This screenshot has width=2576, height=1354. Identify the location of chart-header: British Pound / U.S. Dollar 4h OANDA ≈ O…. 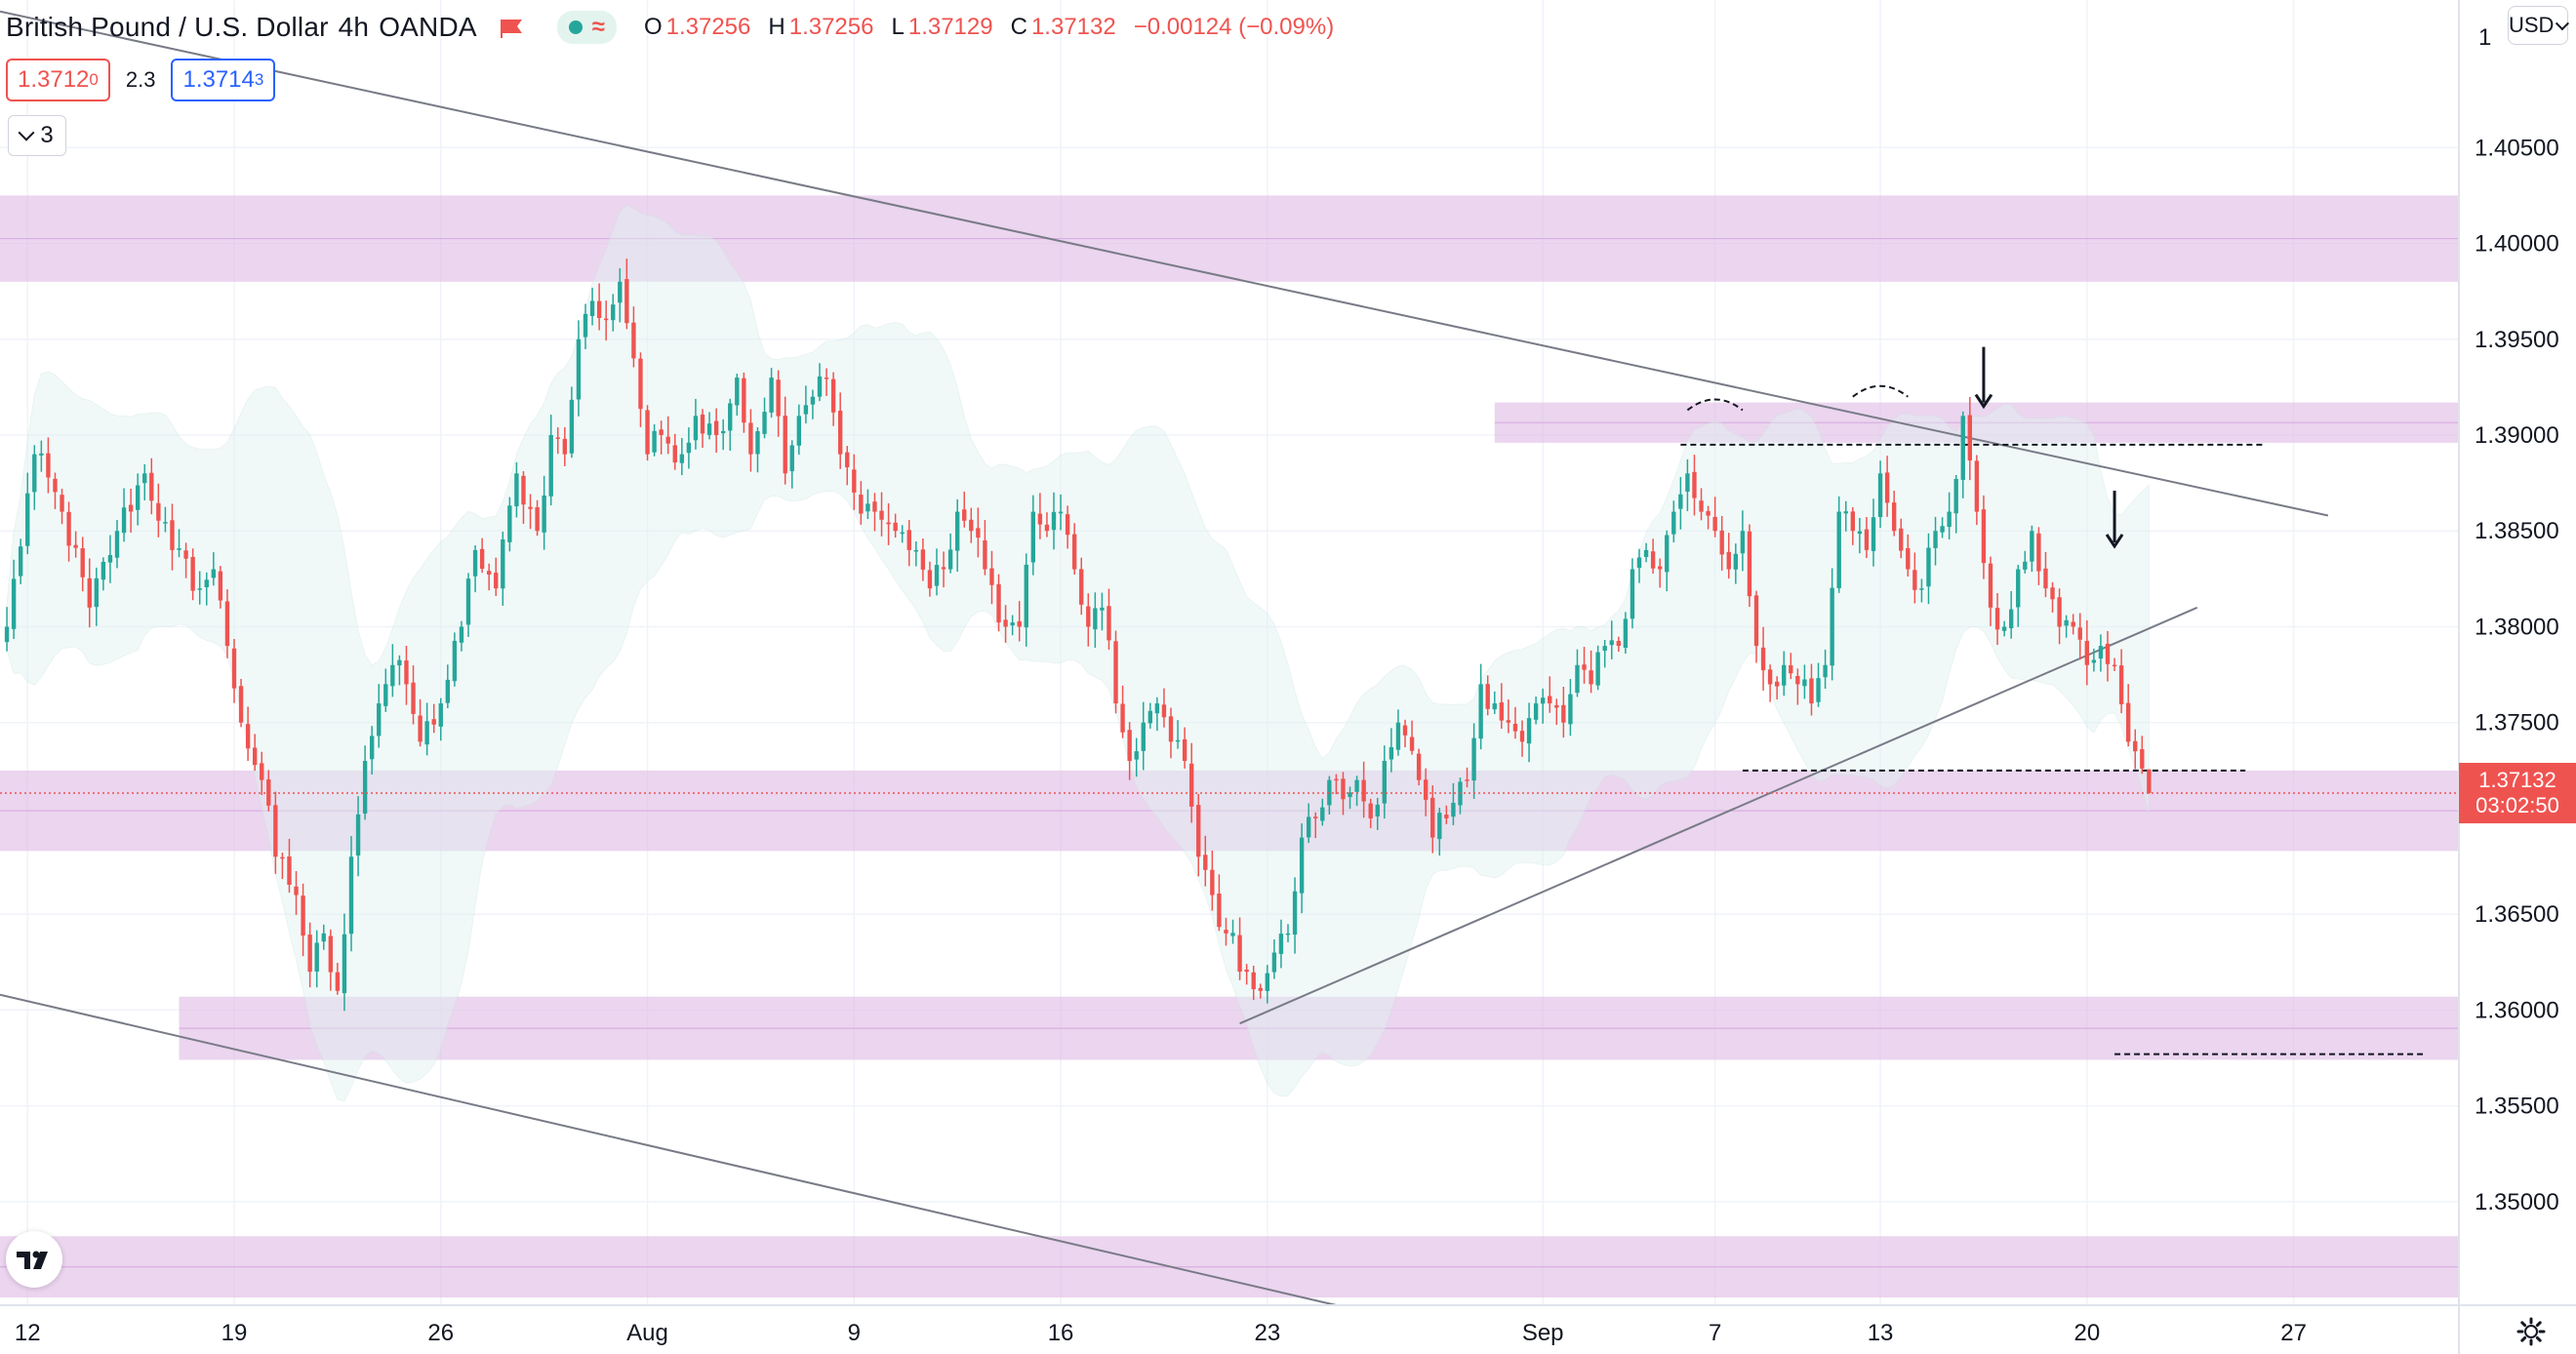
(677, 27).